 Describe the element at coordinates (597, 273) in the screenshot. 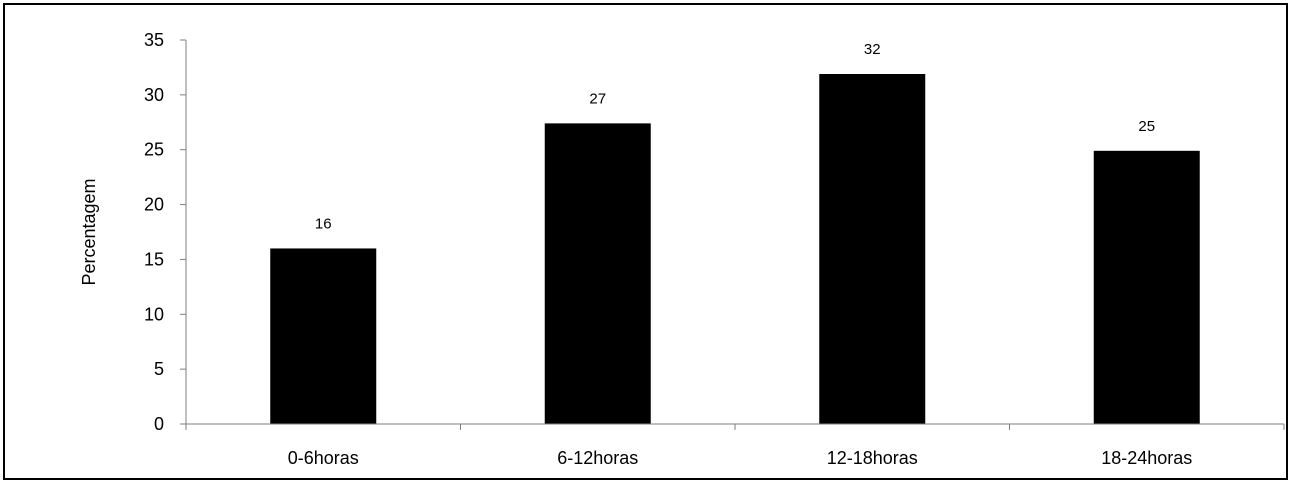

I see `bar-6-12horas` at that location.